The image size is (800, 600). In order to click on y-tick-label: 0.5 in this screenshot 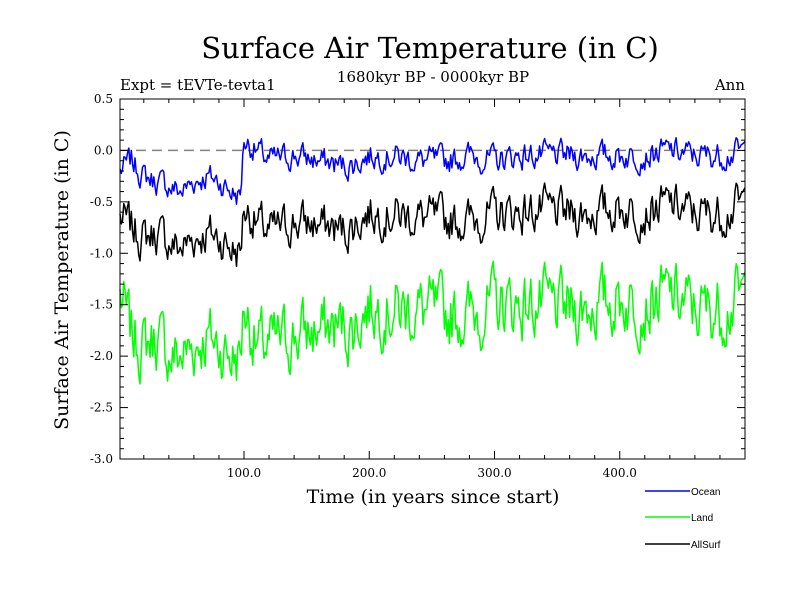, I will do `click(103, 99)`.